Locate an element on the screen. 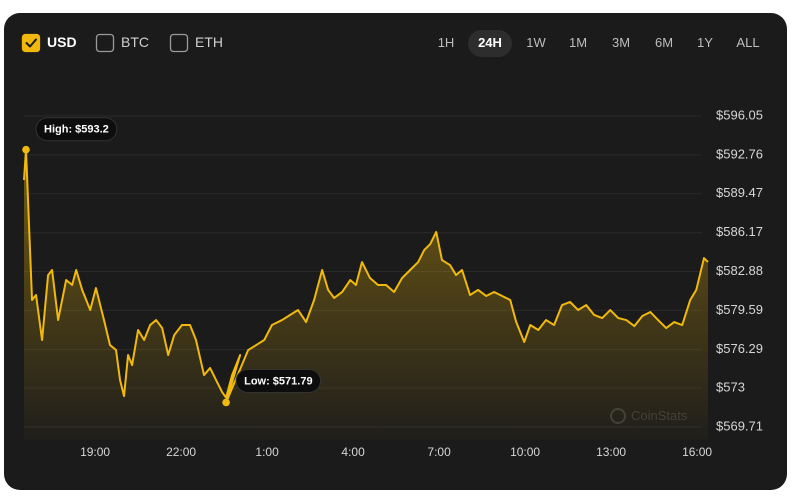  range-label: 1Y is located at coordinates (705, 42).